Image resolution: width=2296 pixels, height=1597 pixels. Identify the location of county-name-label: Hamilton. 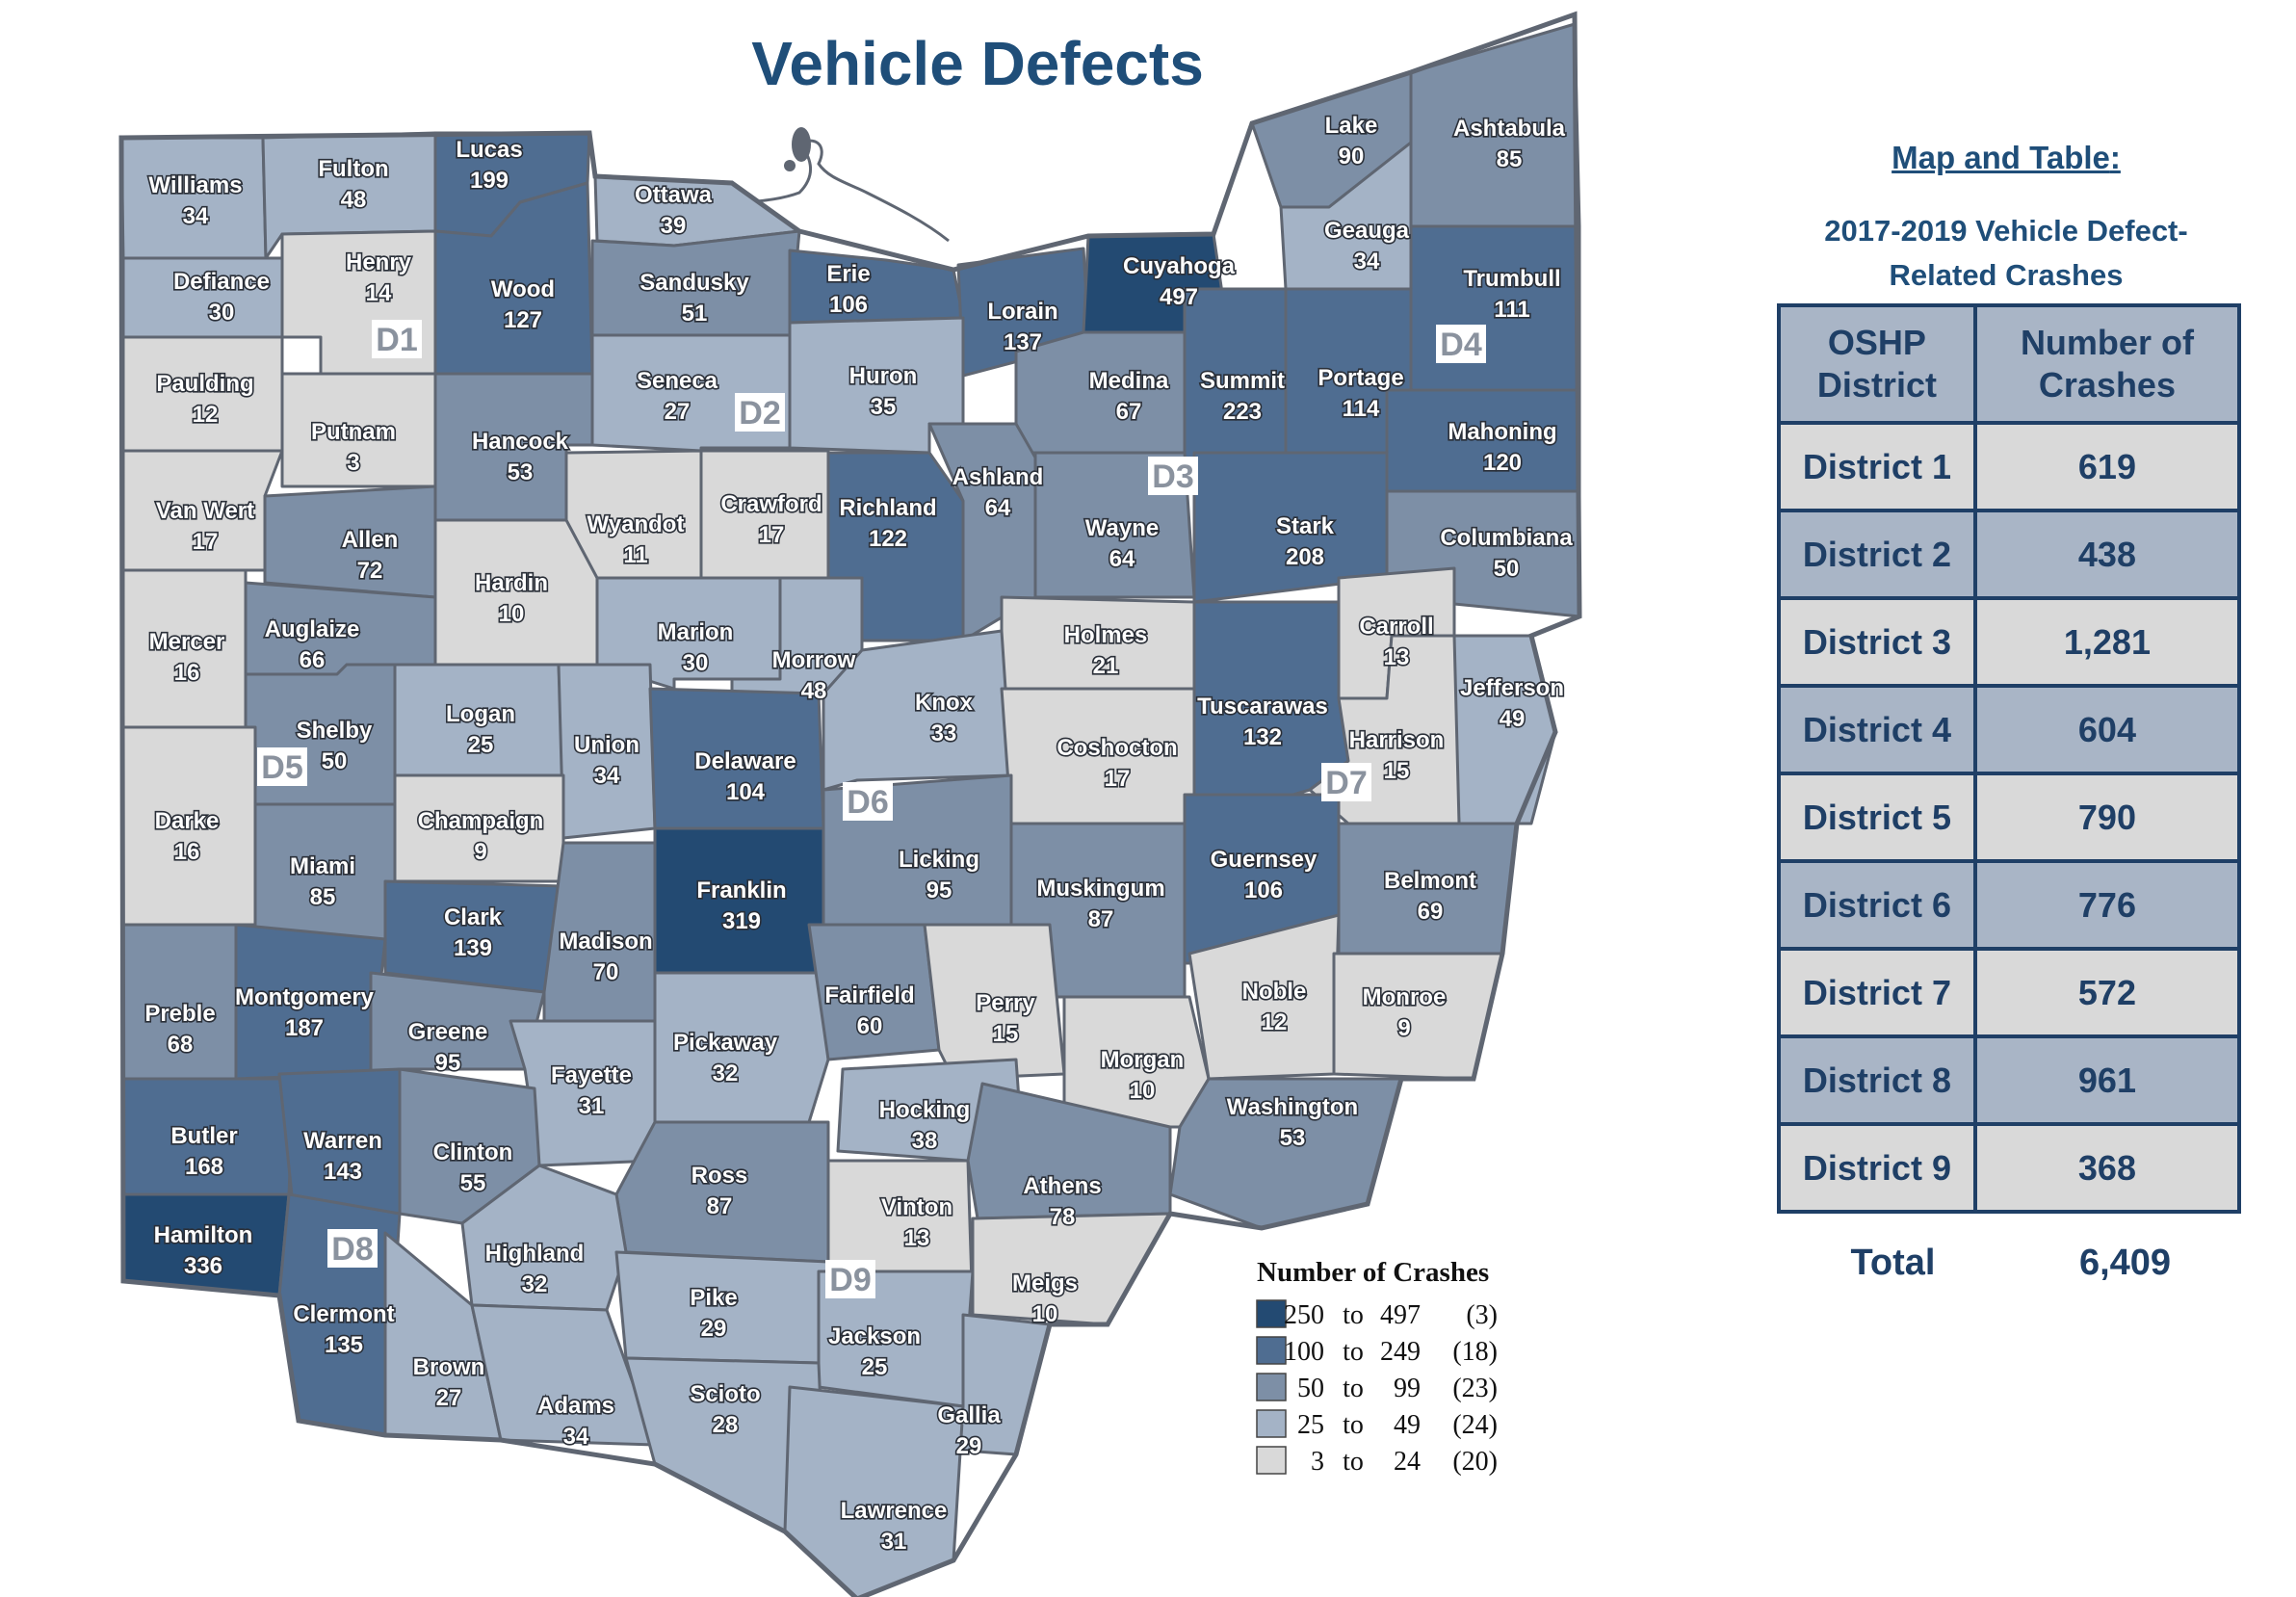
(203, 1235).